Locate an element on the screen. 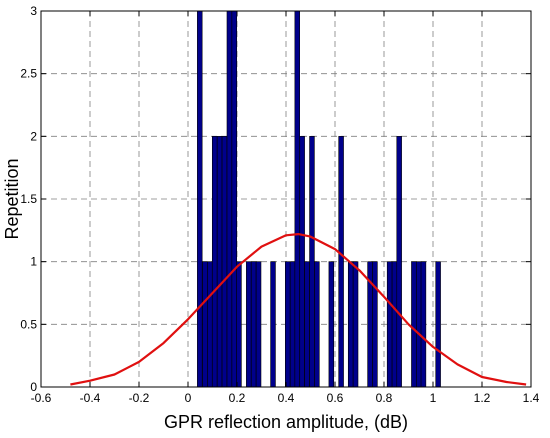 This screenshot has height=438, width=550. x-tick-label-6: 0.6 is located at coordinates (335, 398).